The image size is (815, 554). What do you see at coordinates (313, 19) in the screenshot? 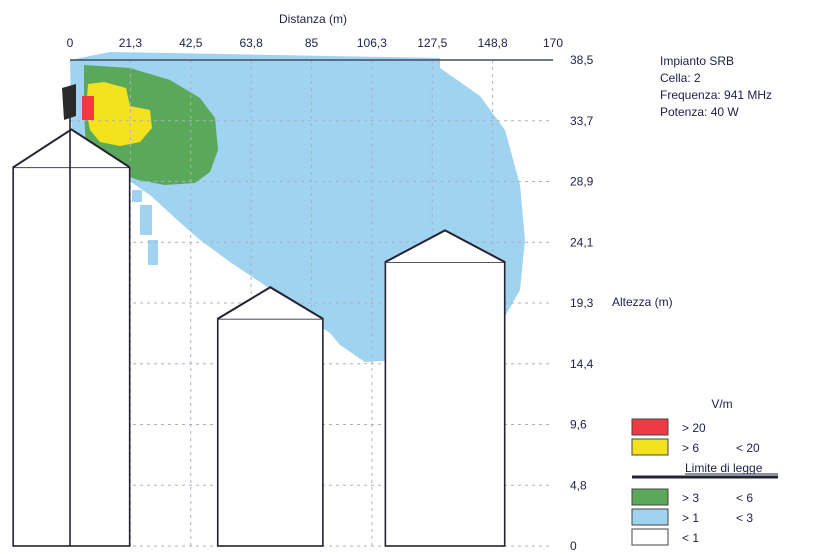
I see `x-axis-title: Distanza (m)` at bounding box center [313, 19].